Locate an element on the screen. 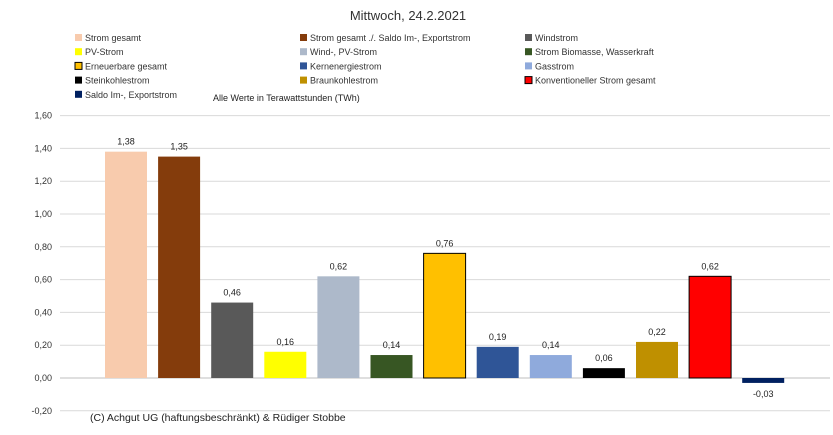 This screenshot has width=833, height=435. legend-entry: Konventioneller Strom gesamt is located at coordinates (595, 81).